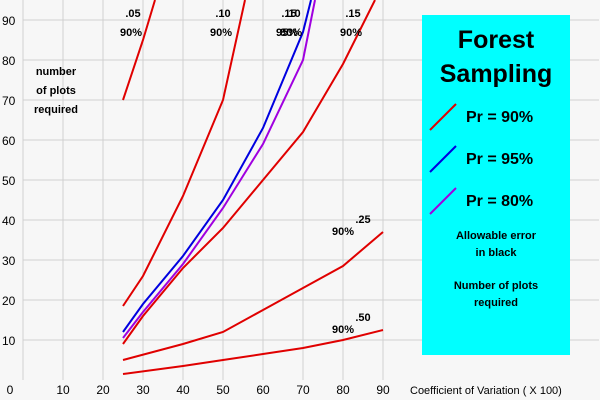  I want to click on y-tick-label: 80, so click(9, 61).